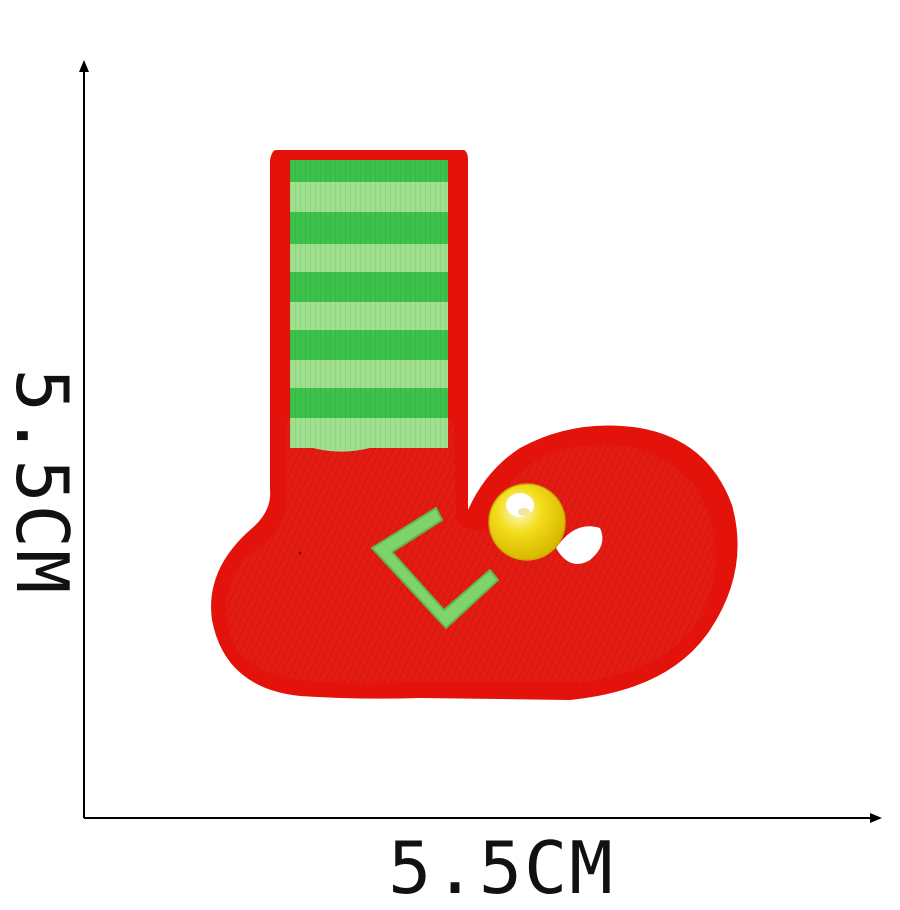 This screenshot has height=910, width=900. I want to click on boot-strap, so click(435, 568).